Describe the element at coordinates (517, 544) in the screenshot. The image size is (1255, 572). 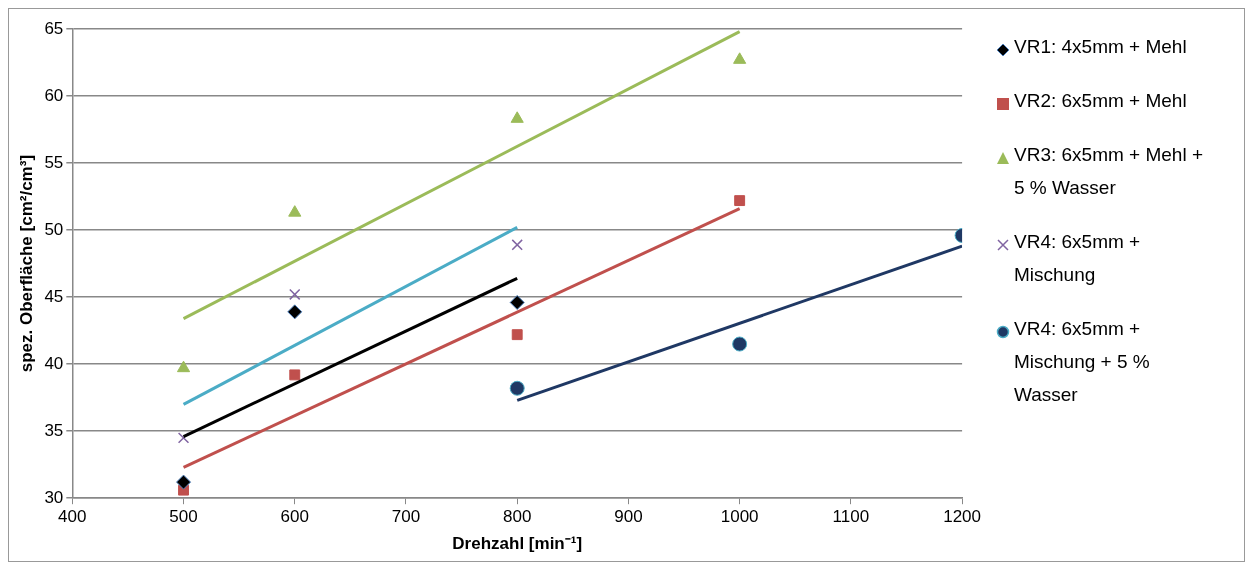
I see `x-axis-title: Drehzahl [min⁻¹]` at that location.